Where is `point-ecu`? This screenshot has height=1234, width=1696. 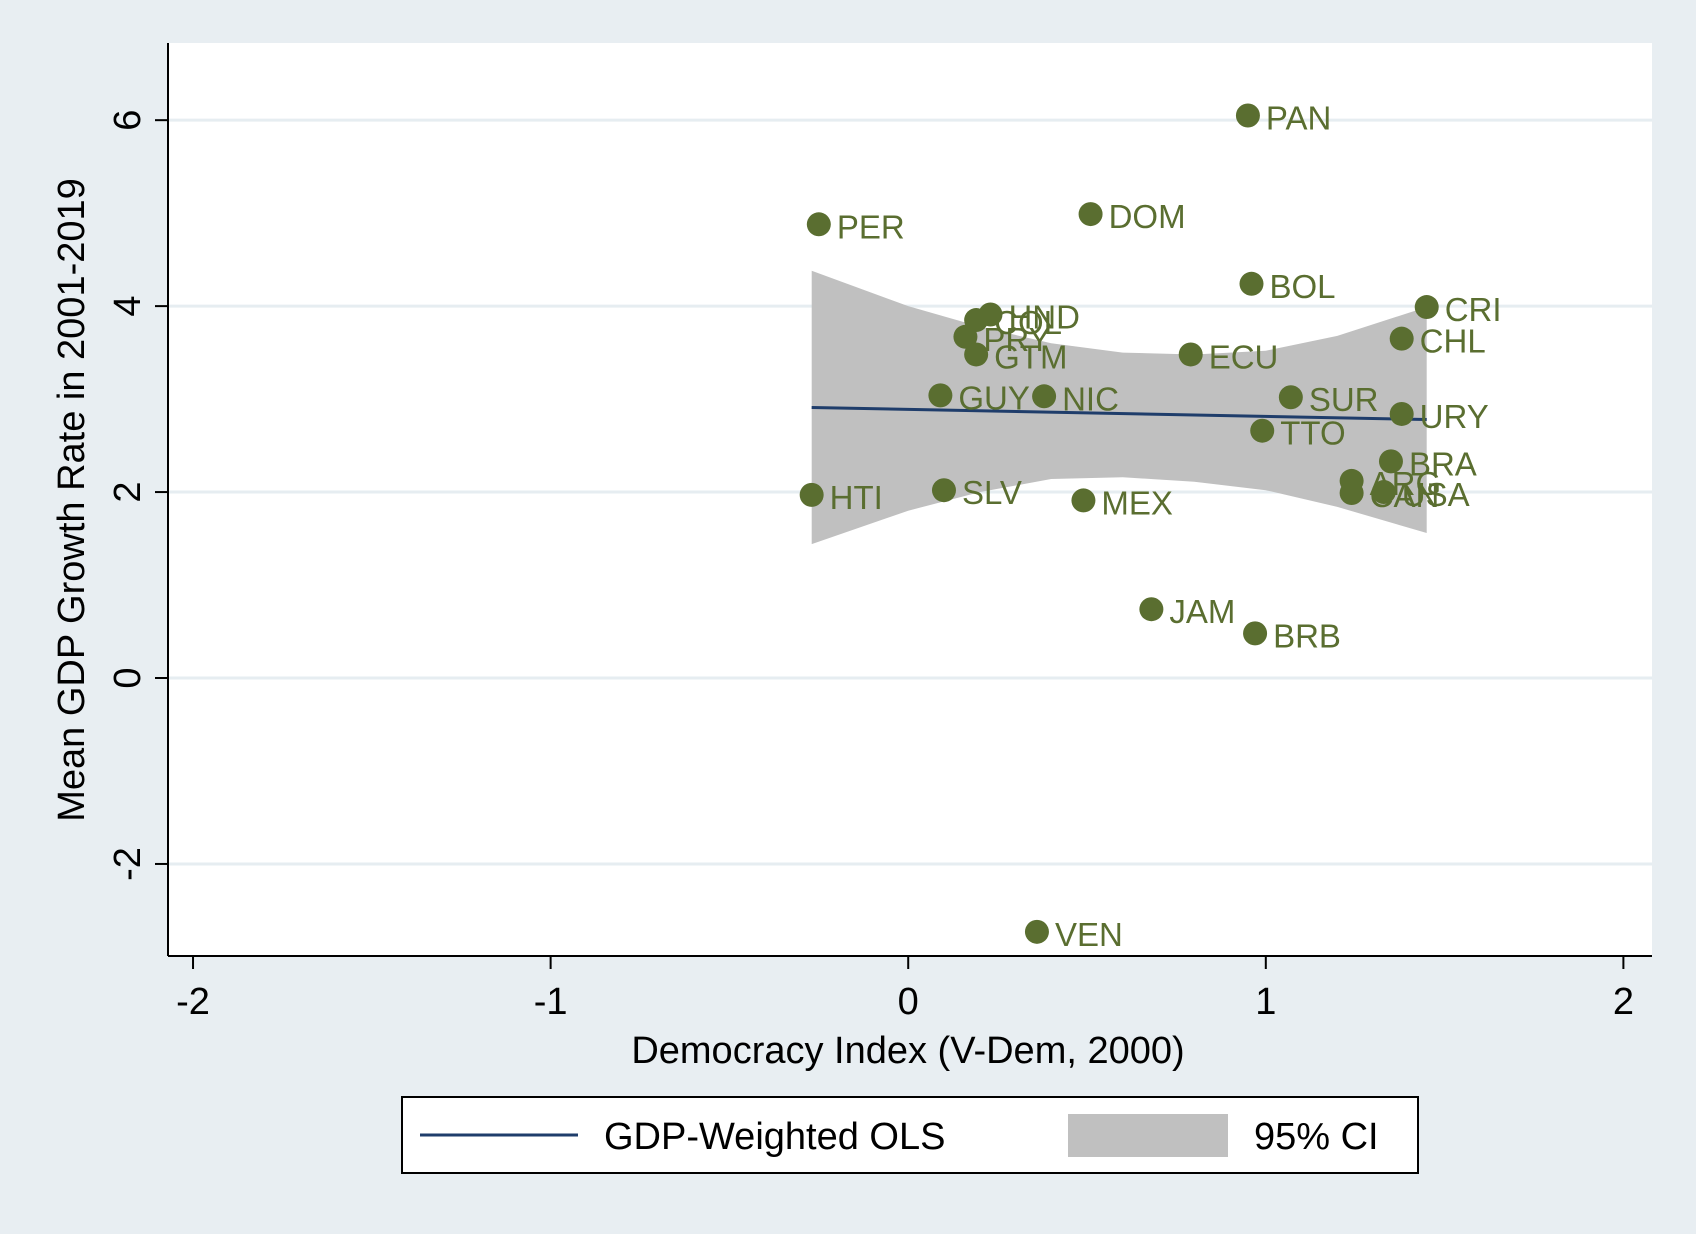
point-ecu is located at coordinates (1190, 354).